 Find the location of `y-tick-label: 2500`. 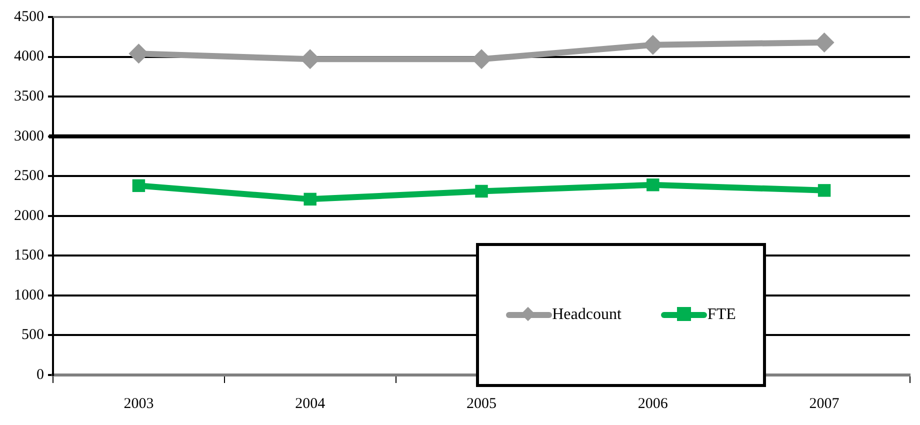

y-tick-label: 2500 is located at coordinates (29, 176).